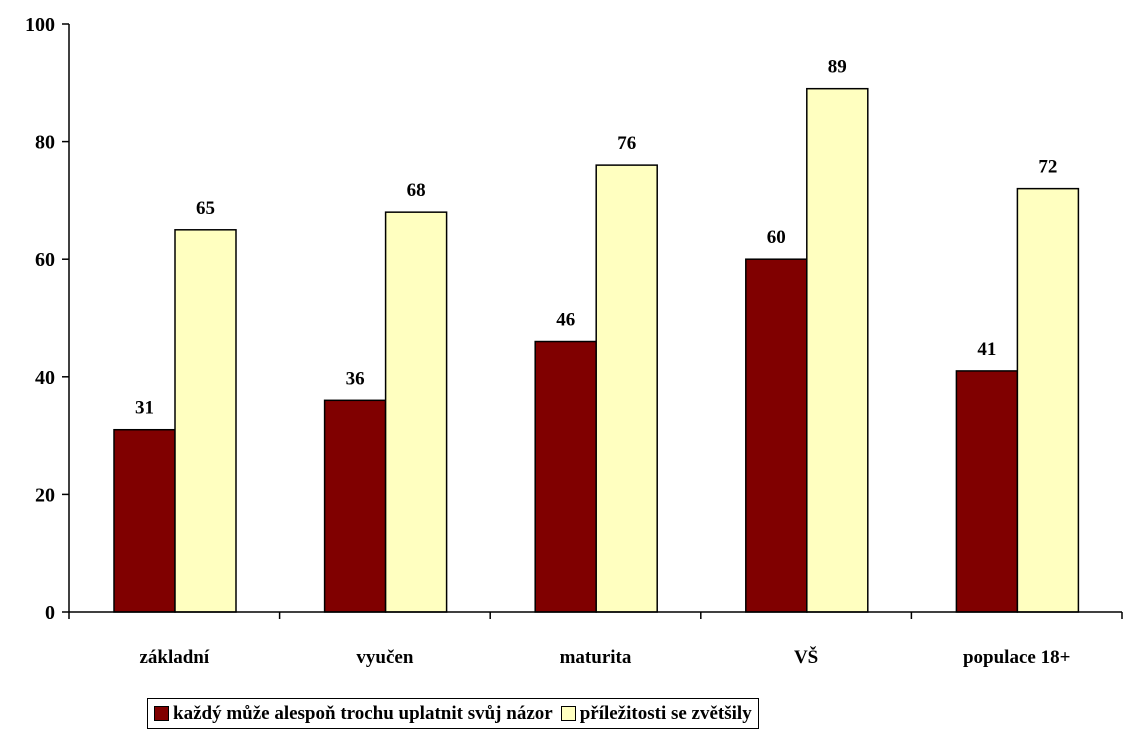  I want to click on x-tick-label-2: vyučen, so click(384, 657).